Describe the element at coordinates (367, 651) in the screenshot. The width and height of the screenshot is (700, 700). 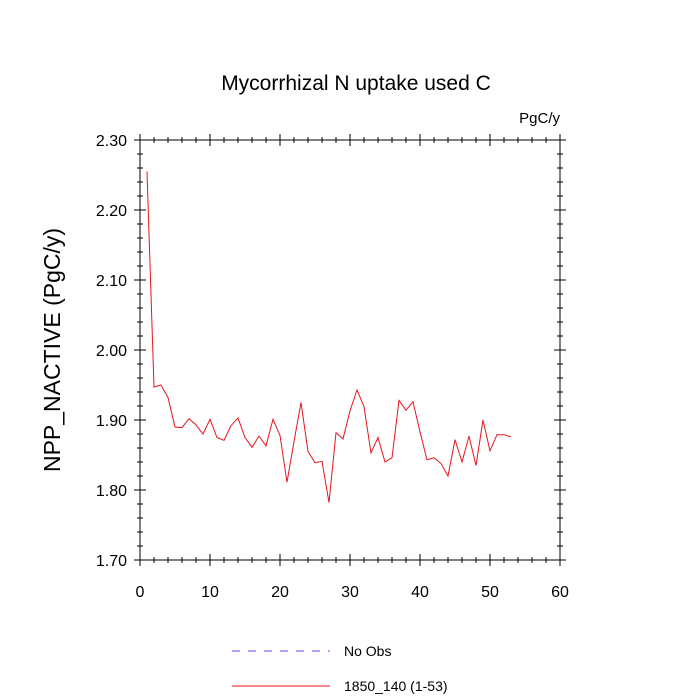
I see `legend-label-no-obs: No Obs` at that location.